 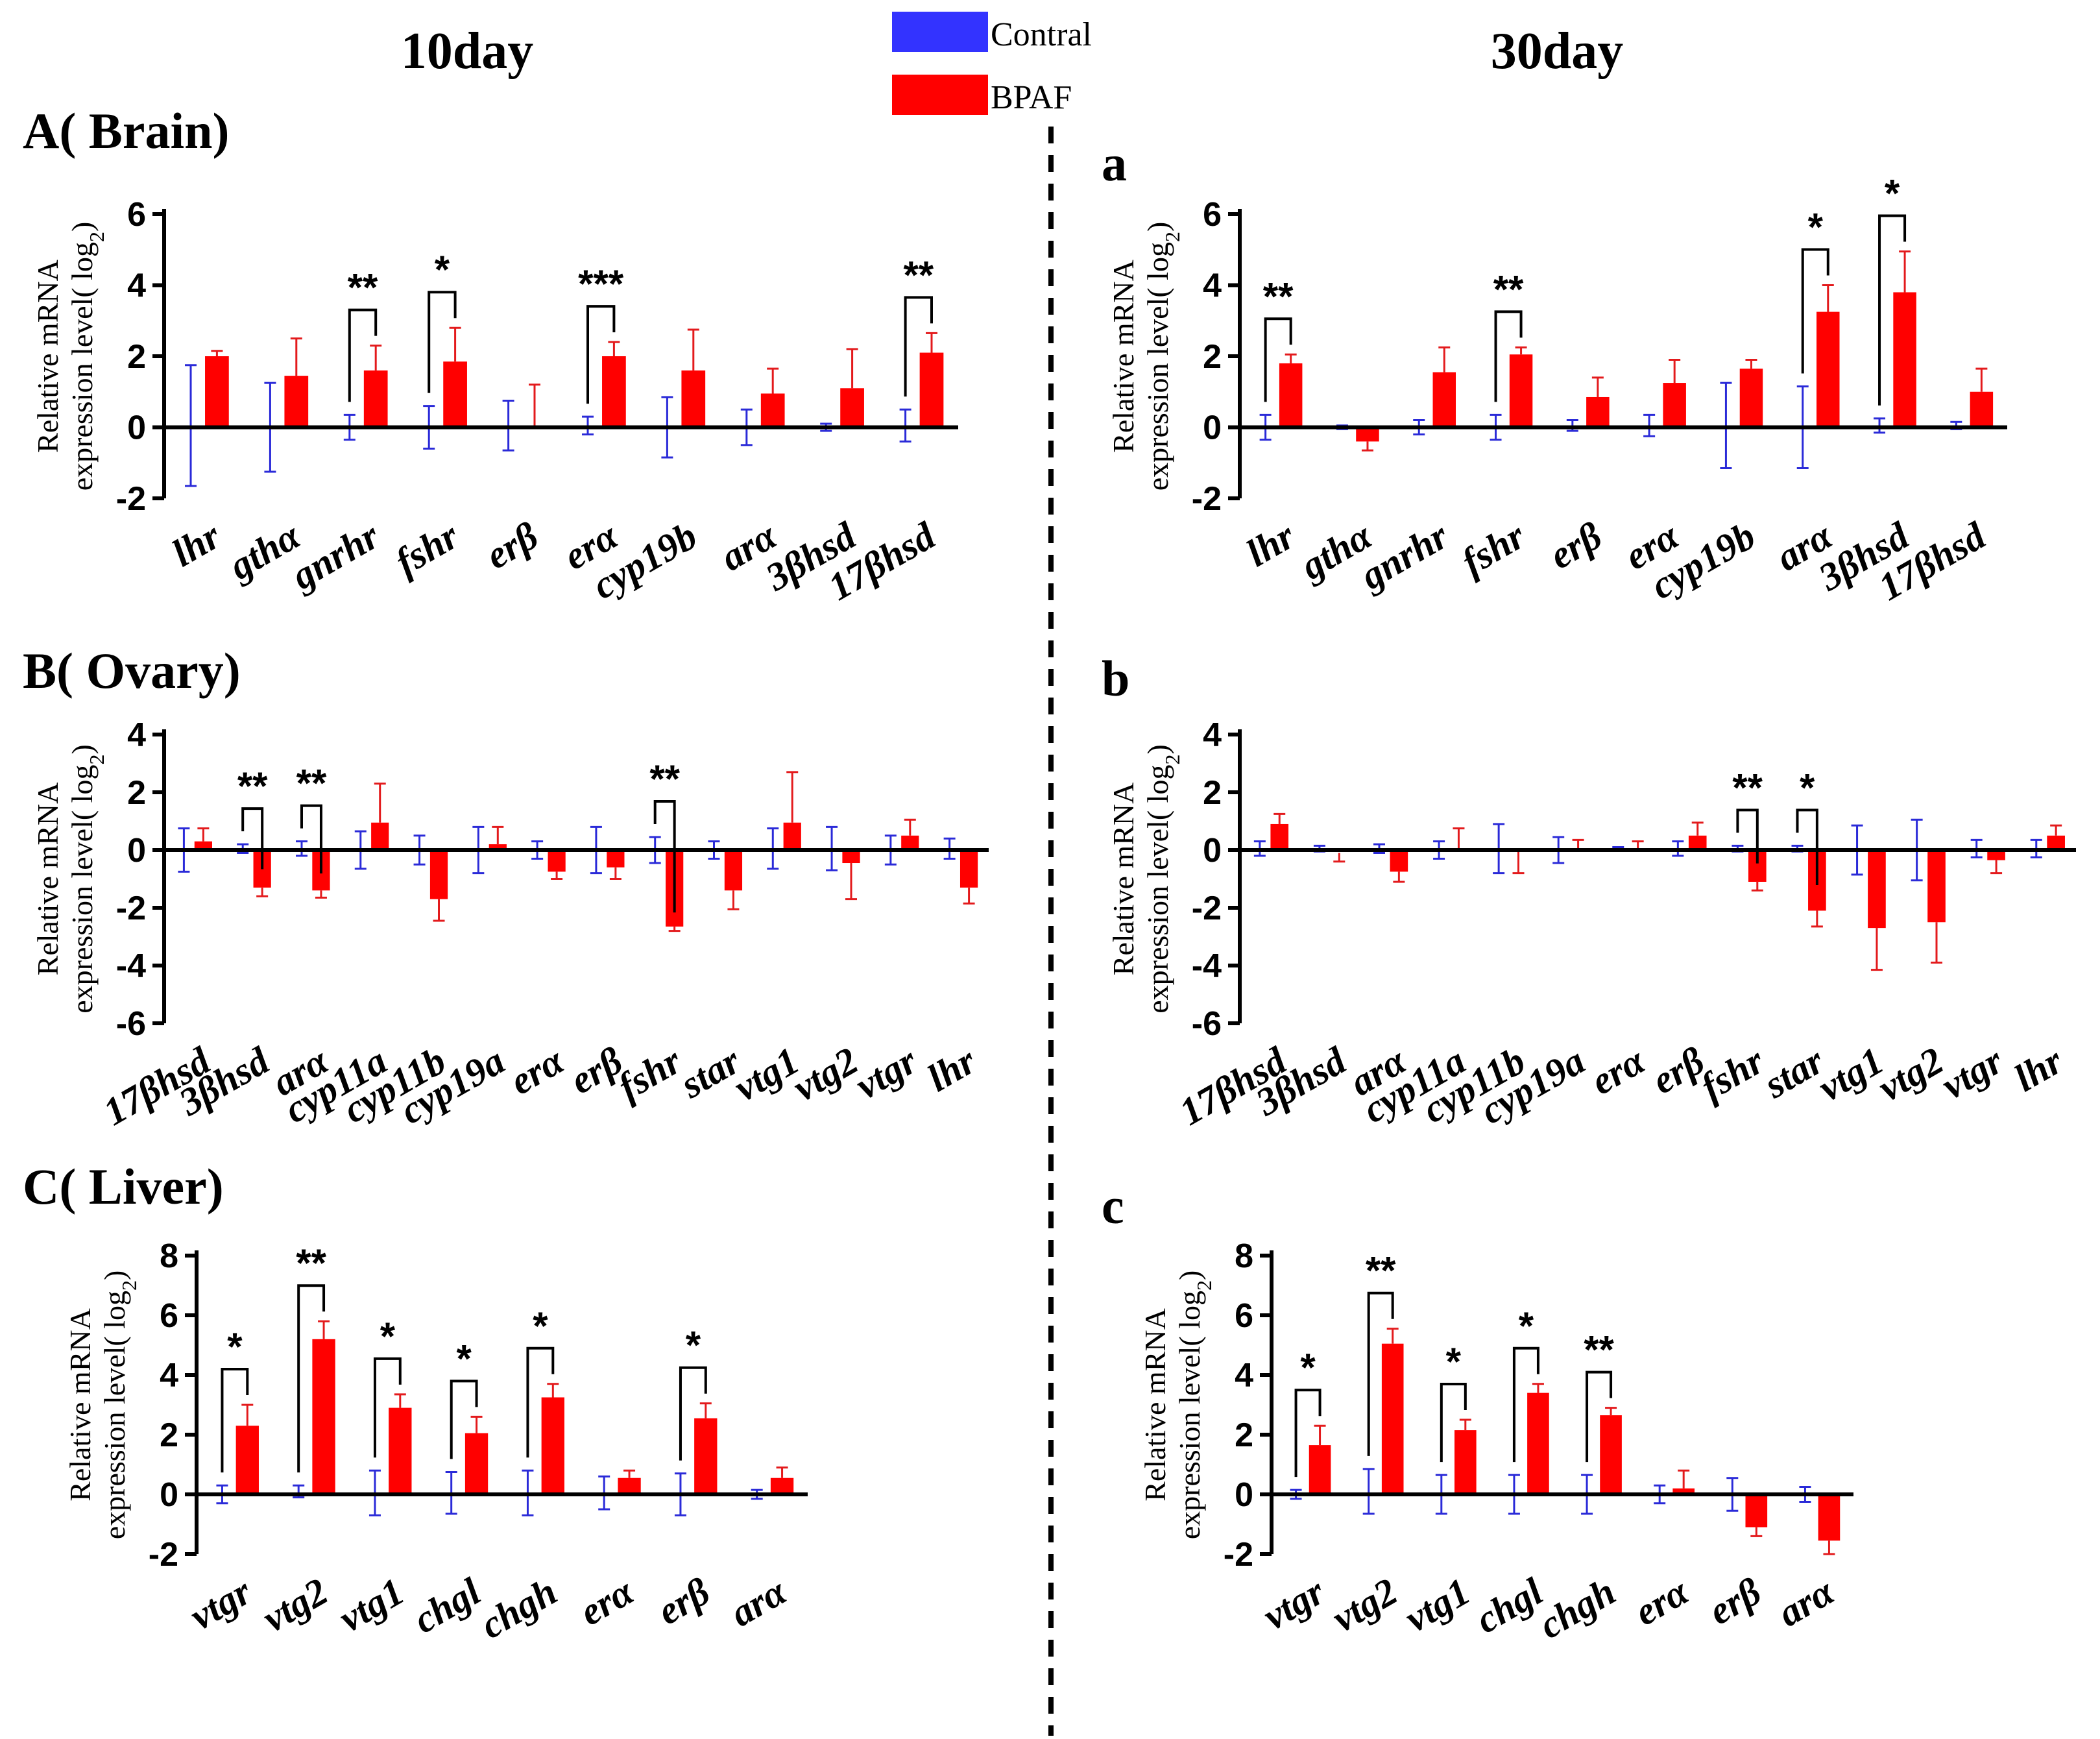 What do you see at coordinates (1599, 1395) in the screenshot?
I see `significance-chgh: **` at bounding box center [1599, 1395].